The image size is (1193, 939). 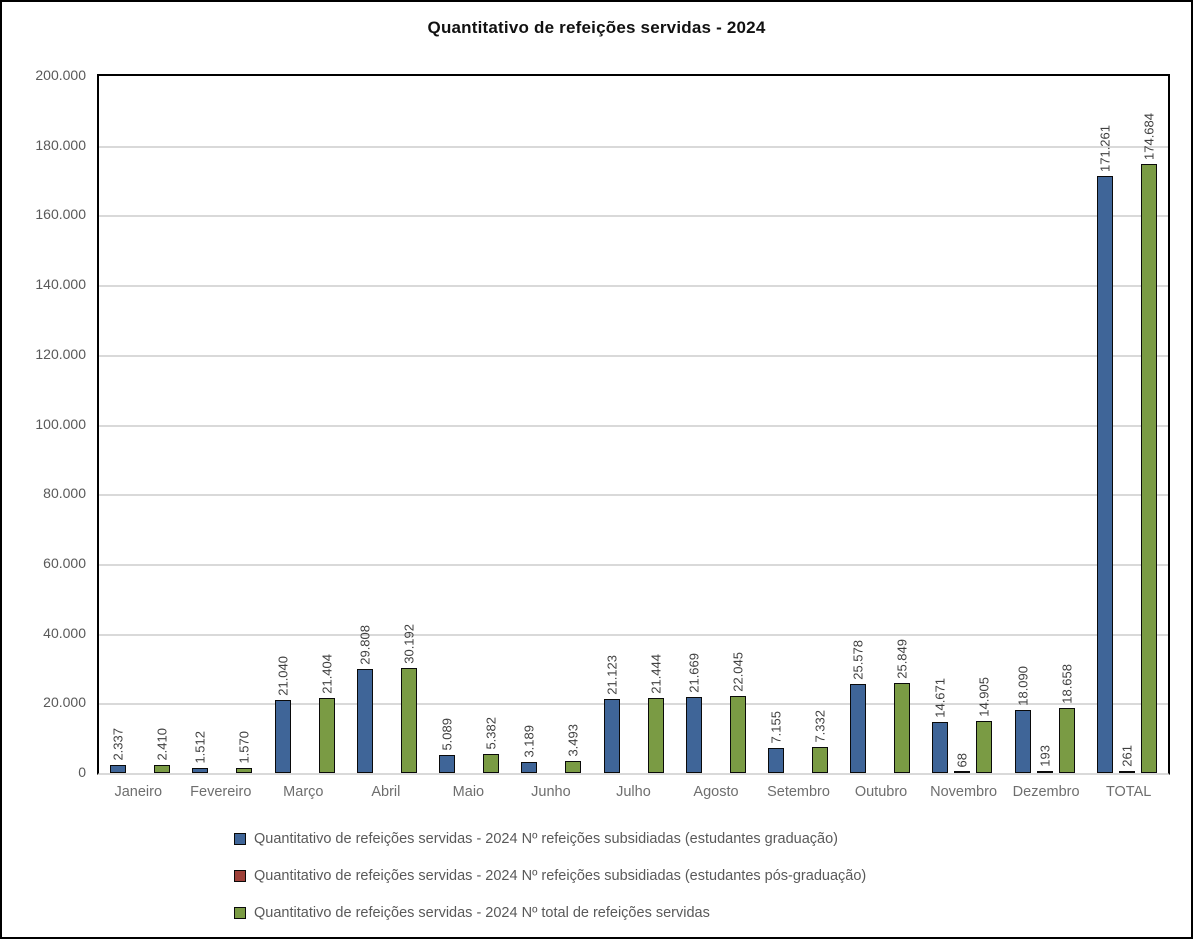 What do you see at coordinates (798, 792) in the screenshot?
I see `x-tick-label-setembro: Setembro` at bounding box center [798, 792].